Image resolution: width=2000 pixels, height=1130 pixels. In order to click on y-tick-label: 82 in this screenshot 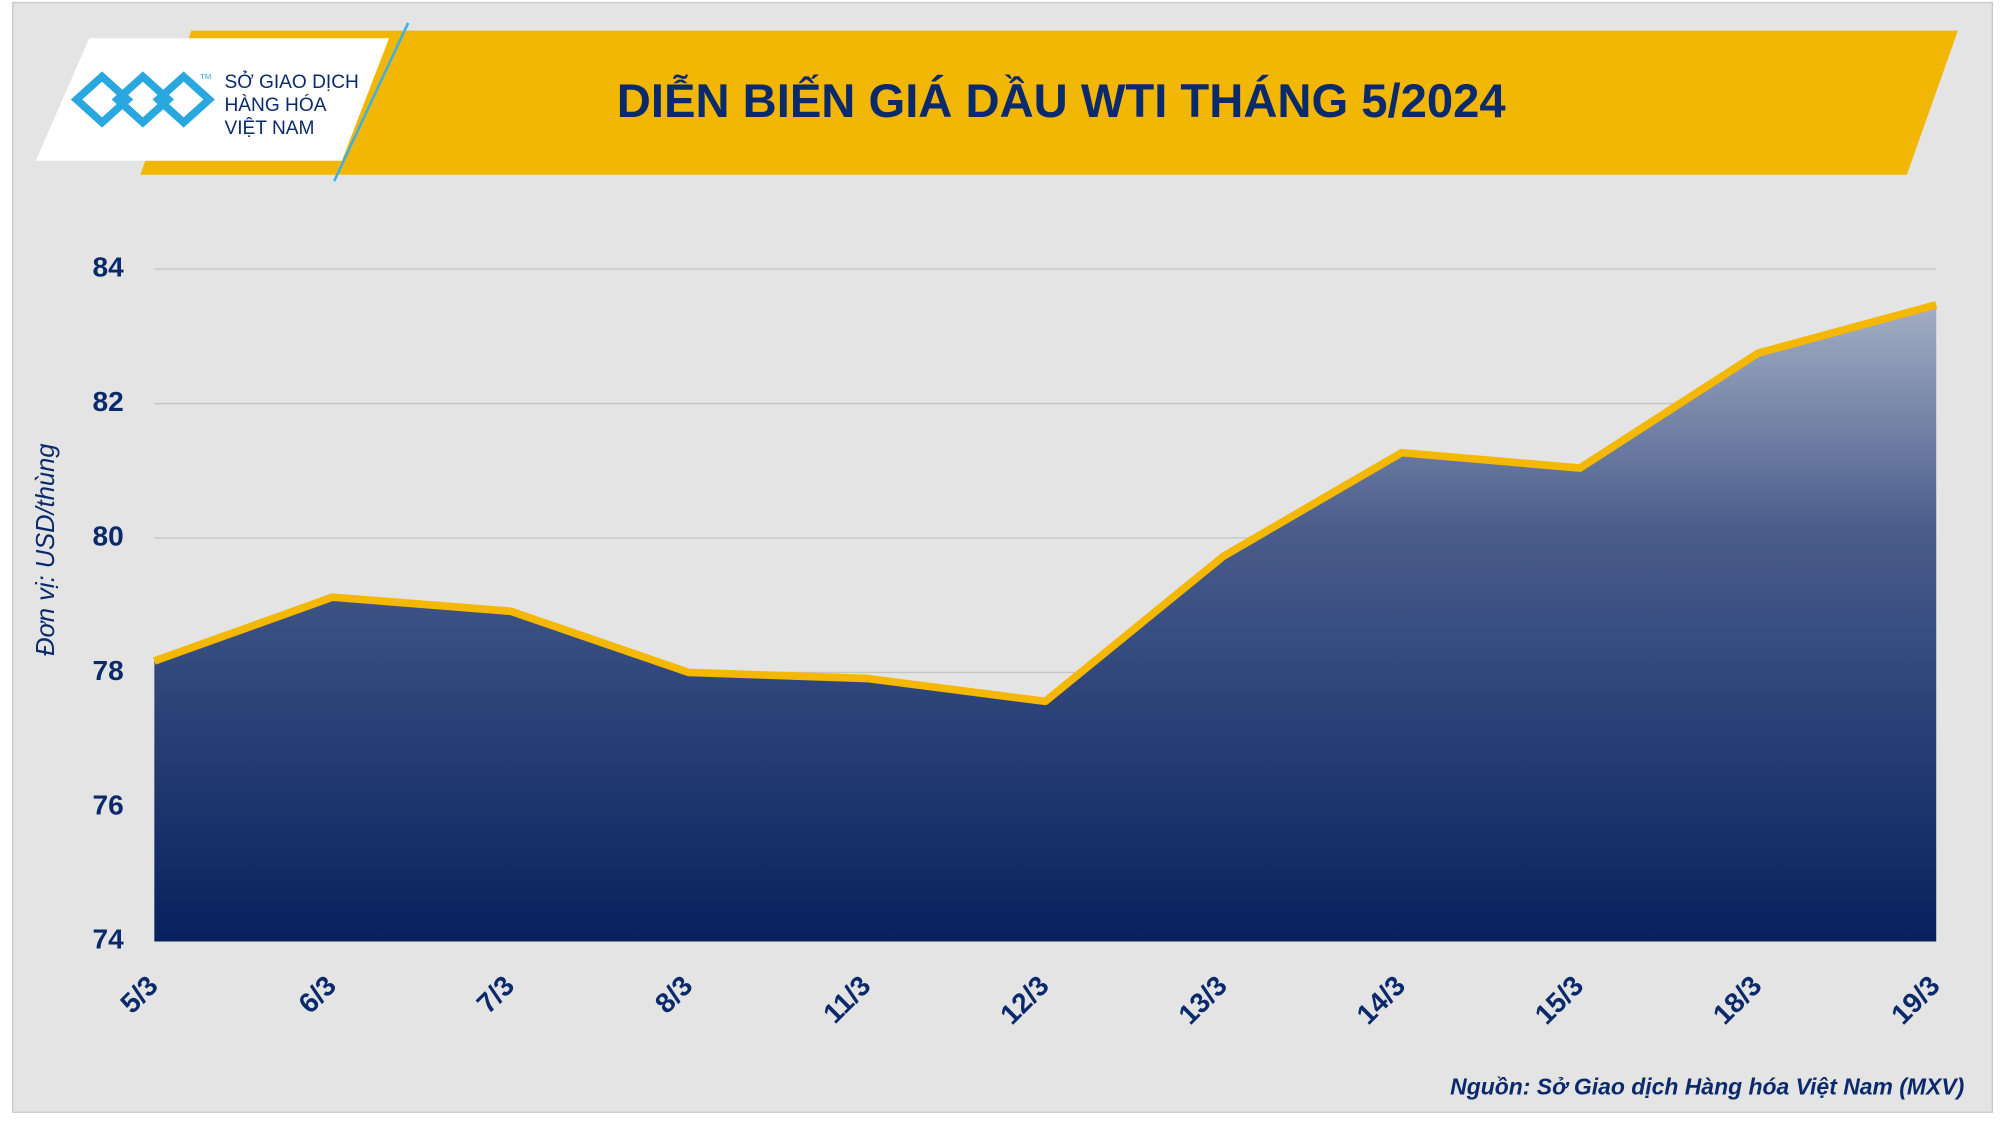, I will do `click(108, 401)`.